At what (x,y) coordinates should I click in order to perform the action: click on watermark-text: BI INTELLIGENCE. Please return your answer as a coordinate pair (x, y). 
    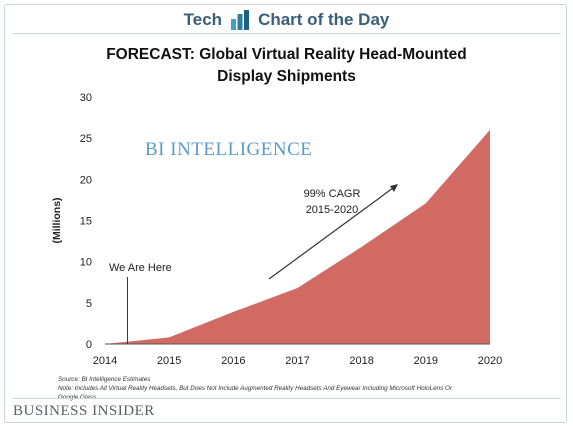
    Looking at the image, I should click on (228, 149).